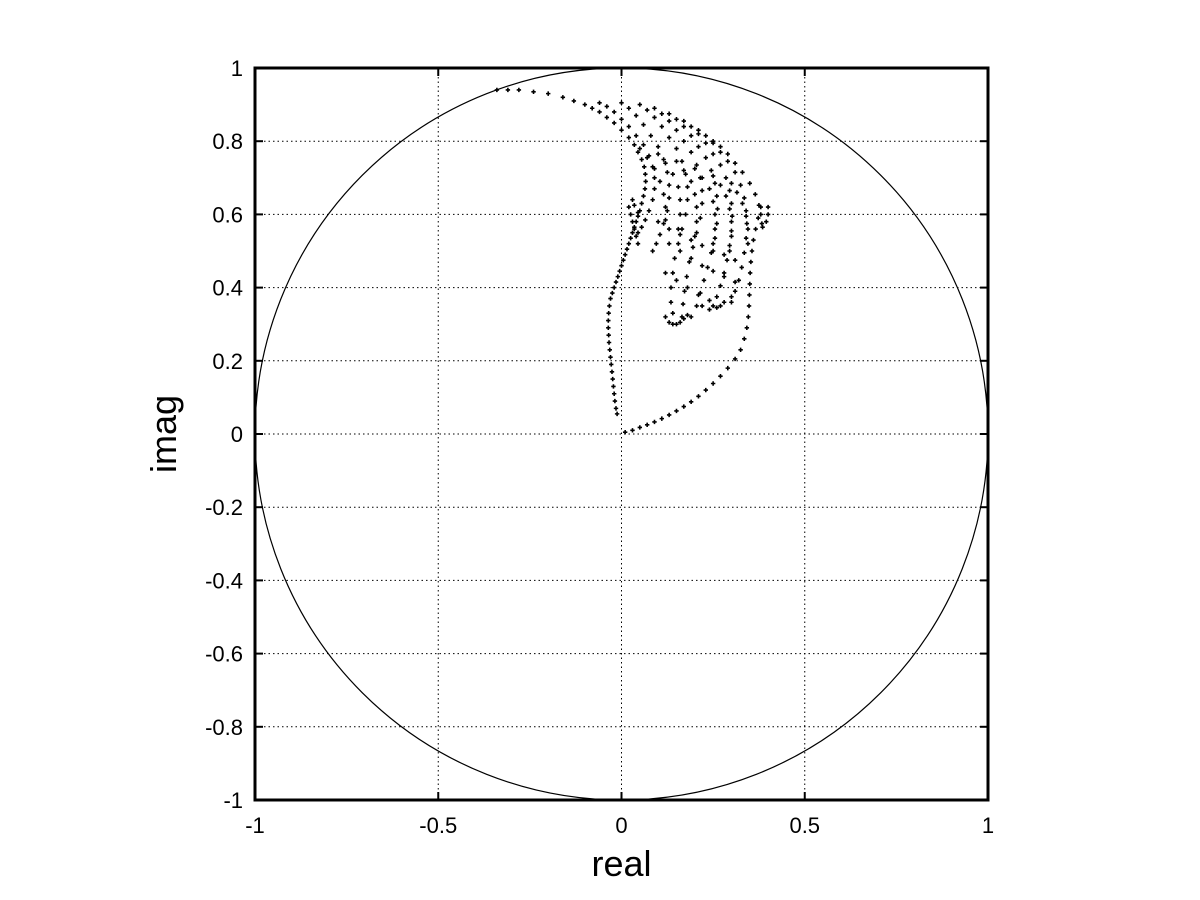  I want to click on y-tick-label: 0.8, so click(227, 141).